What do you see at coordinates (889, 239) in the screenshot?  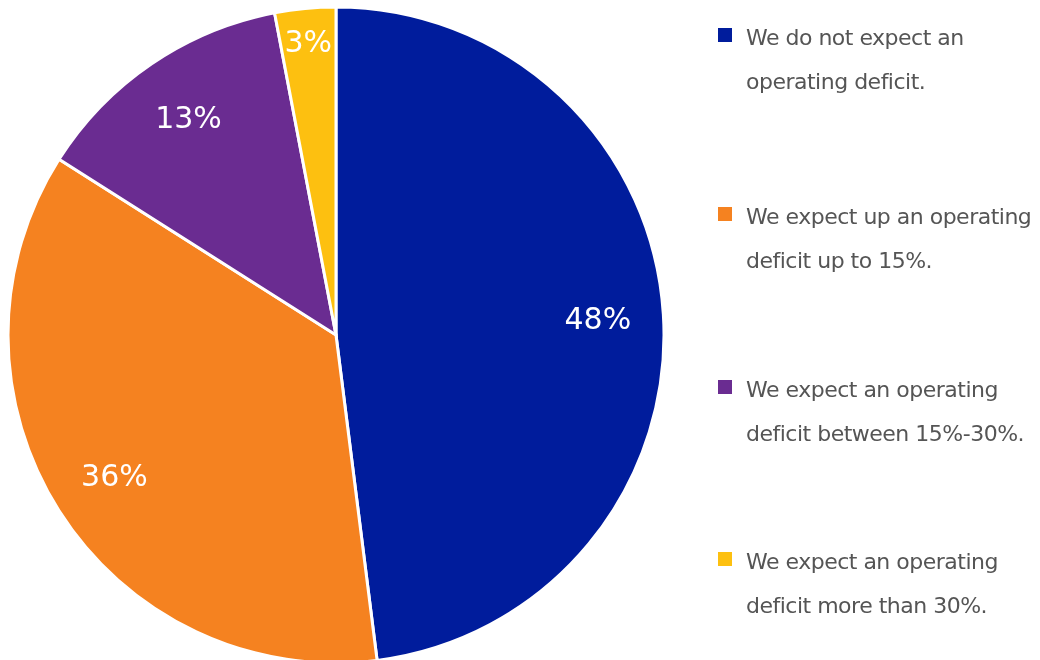 I see `legend-label: We expect up an operating deficit up to 15%.` at bounding box center [889, 239].